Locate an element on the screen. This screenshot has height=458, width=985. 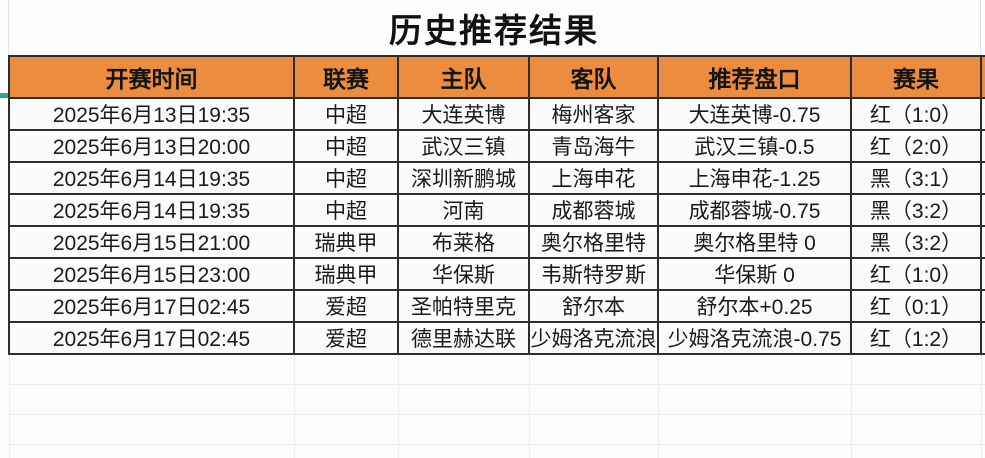
header-home-team: 主队 is located at coordinates (463, 77).